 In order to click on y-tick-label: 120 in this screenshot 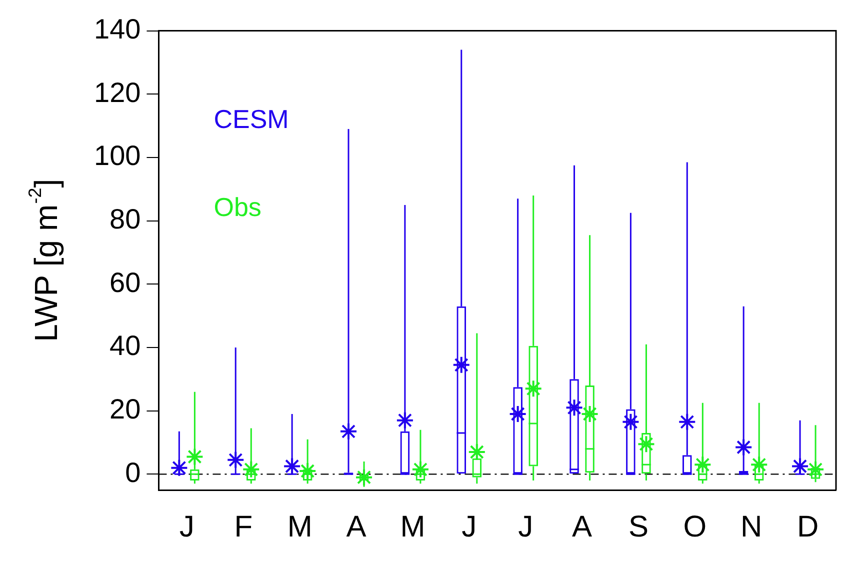, I will do `click(117, 92)`.